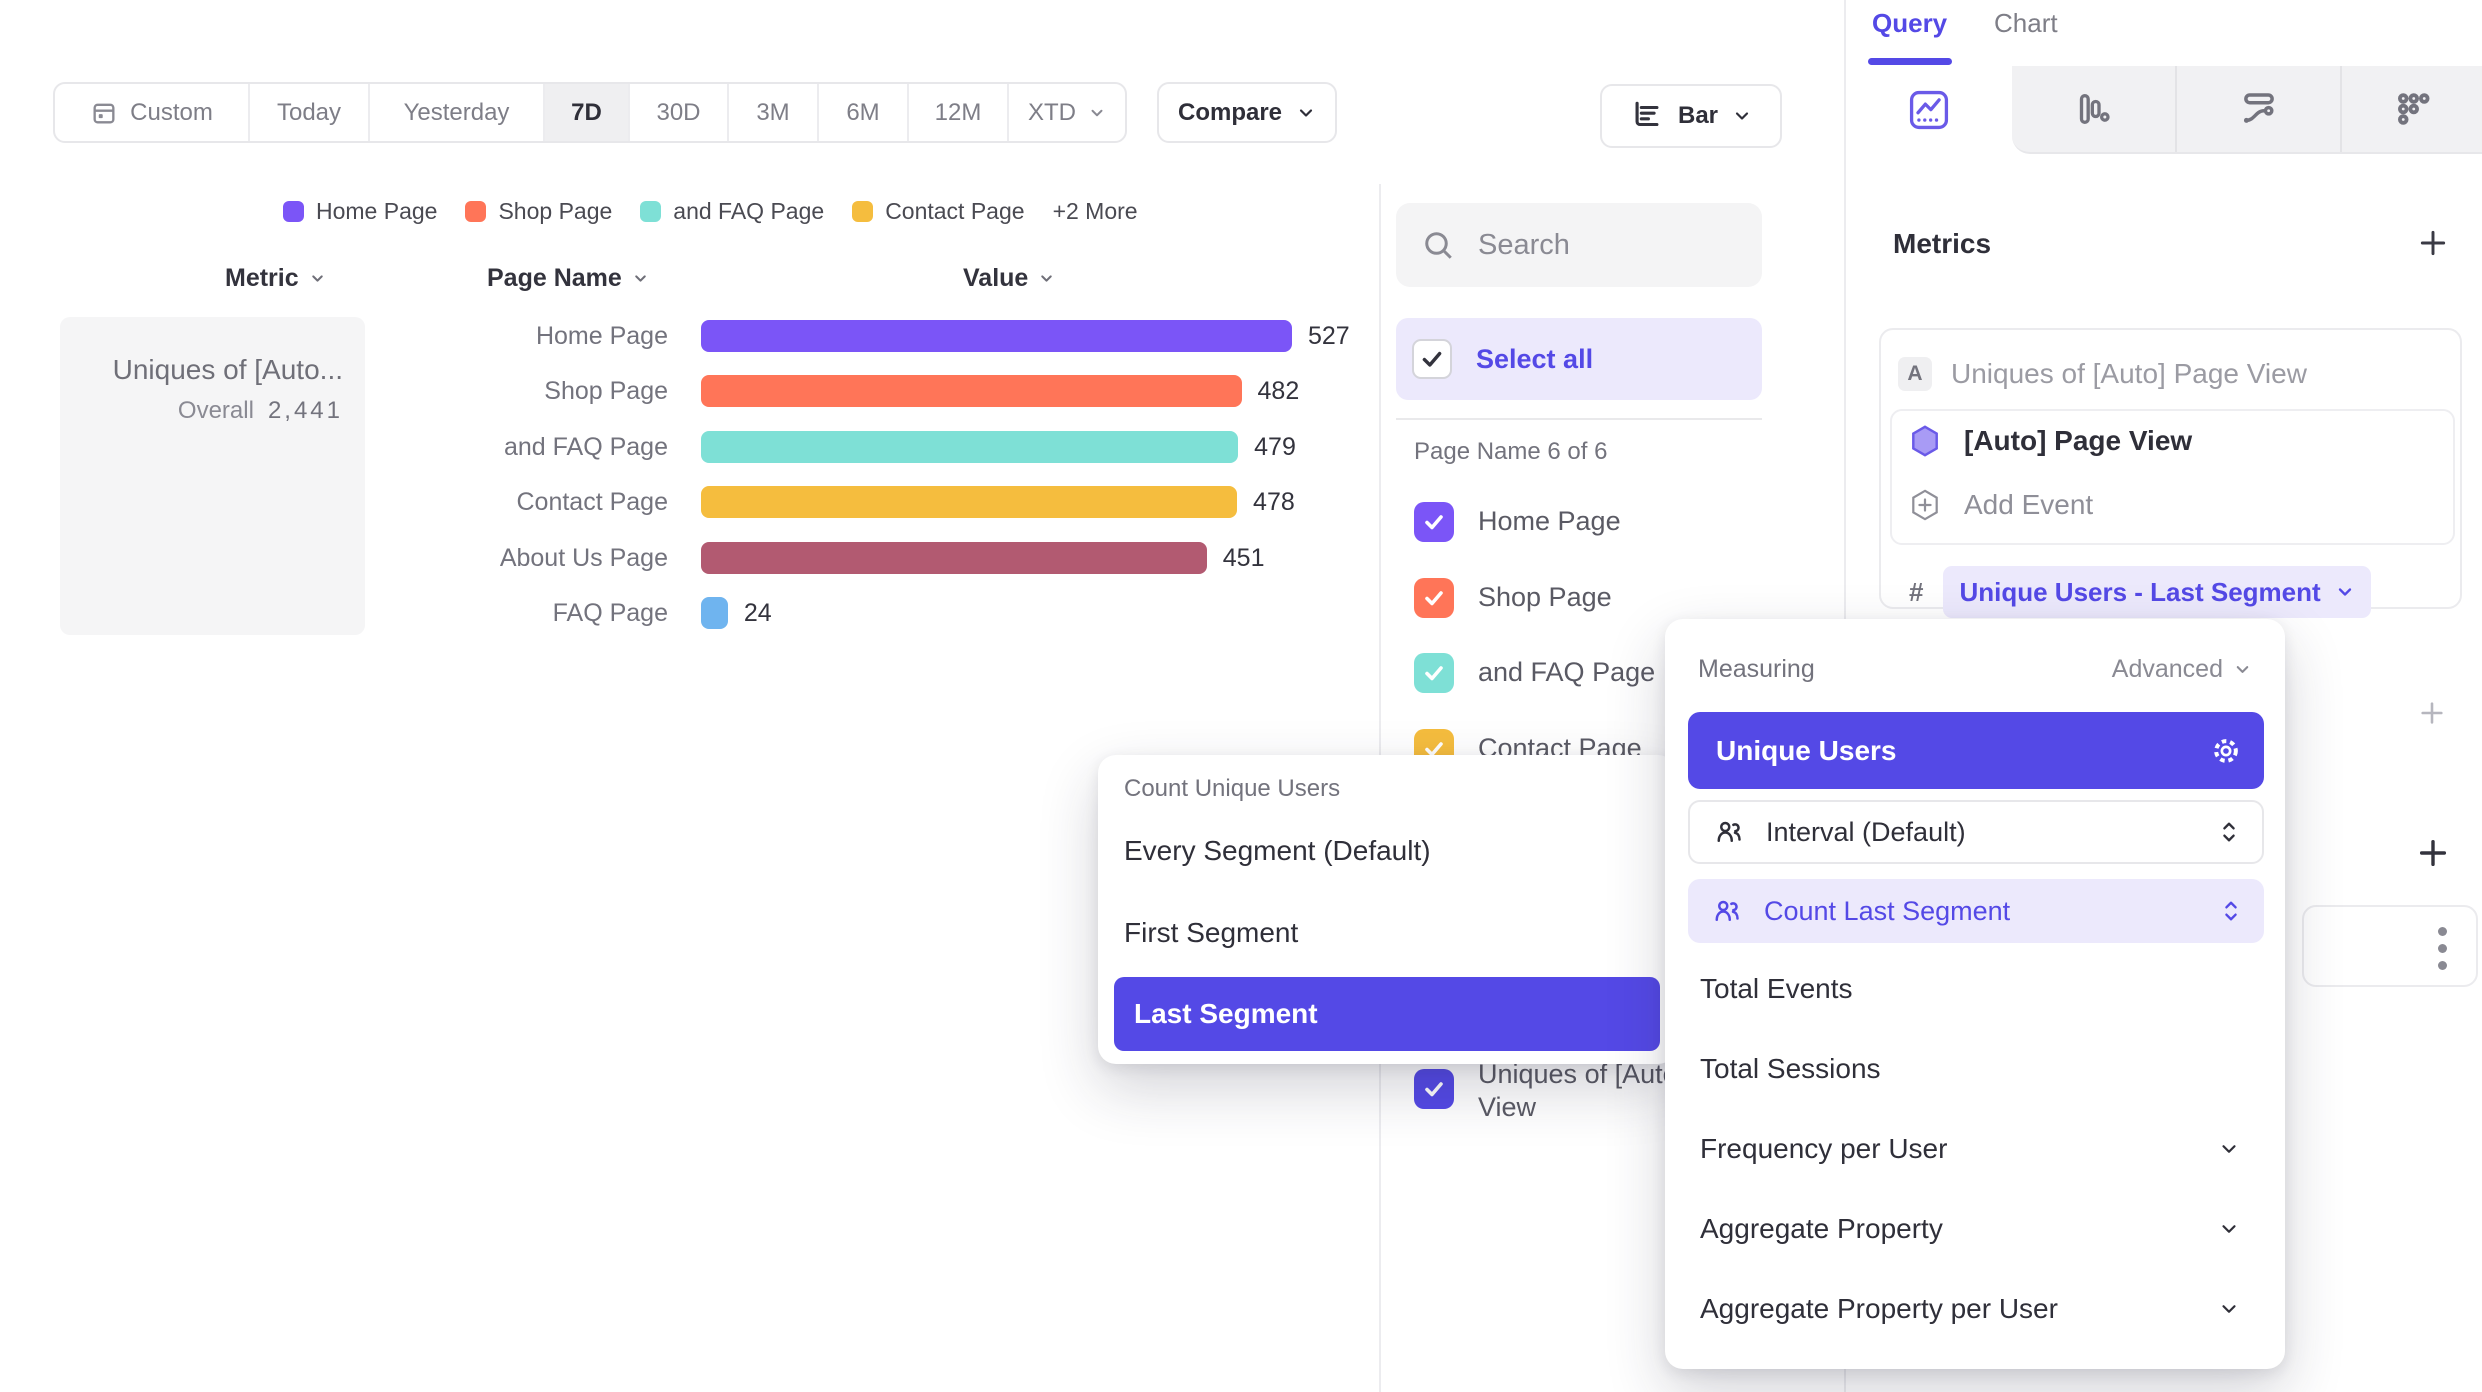  Describe the element at coordinates (212, 476) in the screenshot. I see `metric-summary-card: Uniques of [Auto... Overall 2,441` at that location.